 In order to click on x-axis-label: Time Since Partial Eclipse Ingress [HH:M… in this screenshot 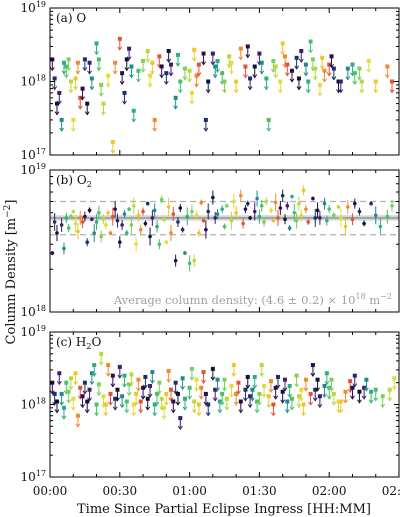, I will do `click(224, 509)`.